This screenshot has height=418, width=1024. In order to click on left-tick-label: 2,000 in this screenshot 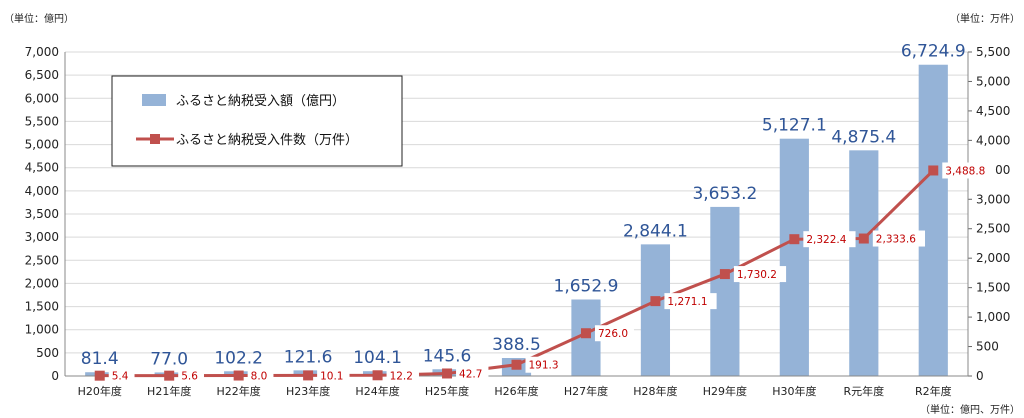, I will do `click(42, 283)`.